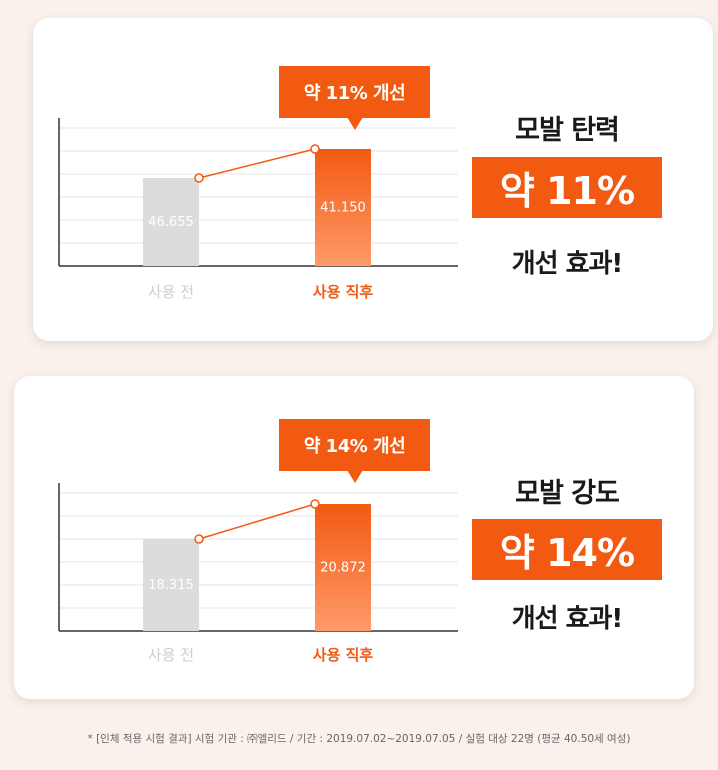 The width and height of the screenshot is (718, 770). I want to click on metric-title: 모발 강도, so click(567, 493).